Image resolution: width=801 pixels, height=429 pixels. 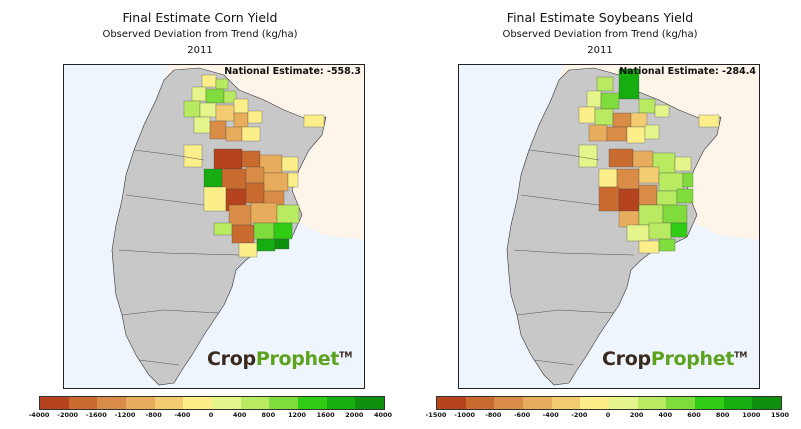 I want to click on corn-colorbar, so click(x=212, y=403).